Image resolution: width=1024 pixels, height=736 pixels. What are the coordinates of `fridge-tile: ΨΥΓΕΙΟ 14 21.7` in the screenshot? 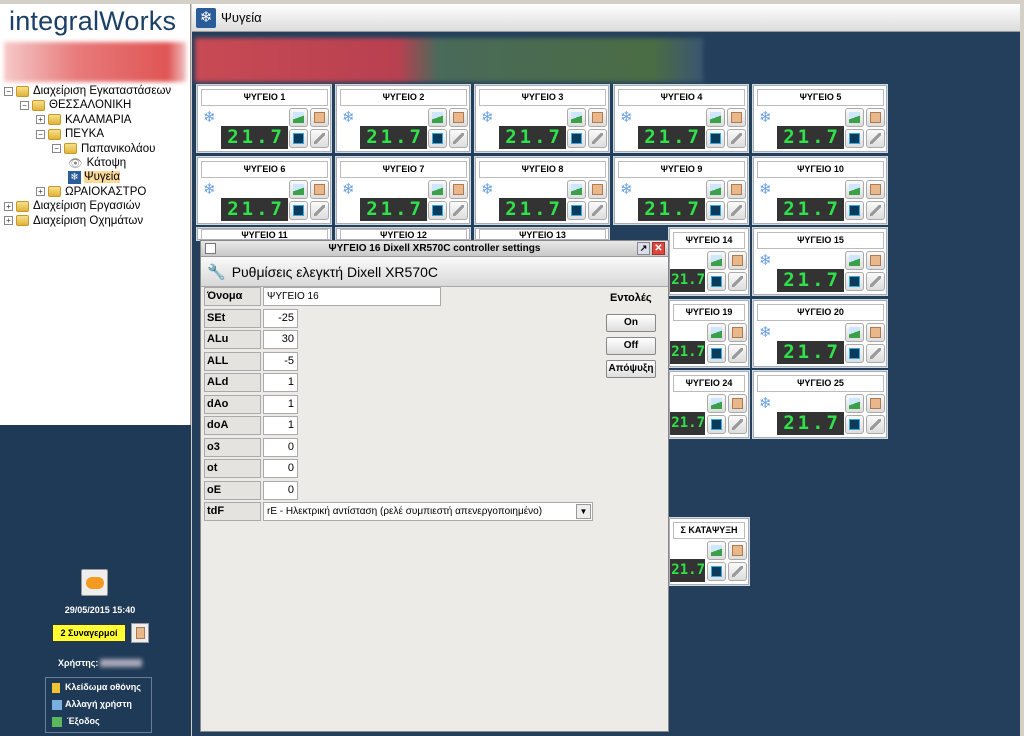 It's located at (709, 261).